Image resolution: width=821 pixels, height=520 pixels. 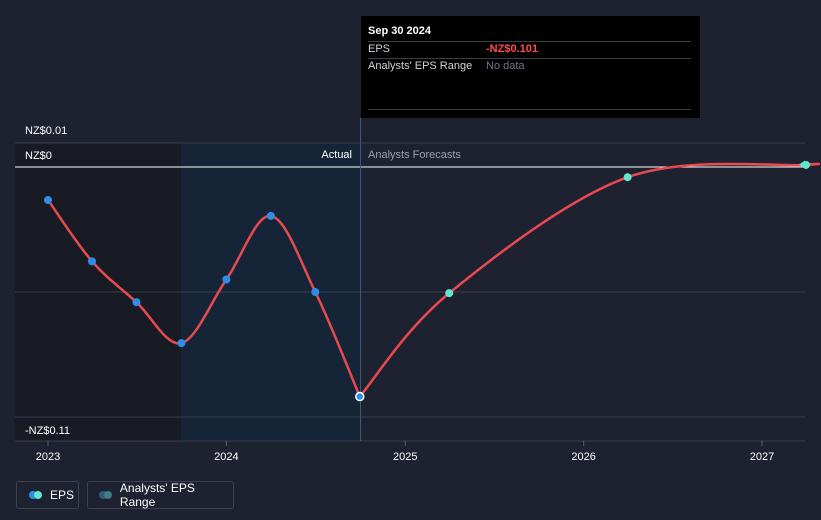 I want to click on legend-eps: EPS, so click(x=47, y=495).